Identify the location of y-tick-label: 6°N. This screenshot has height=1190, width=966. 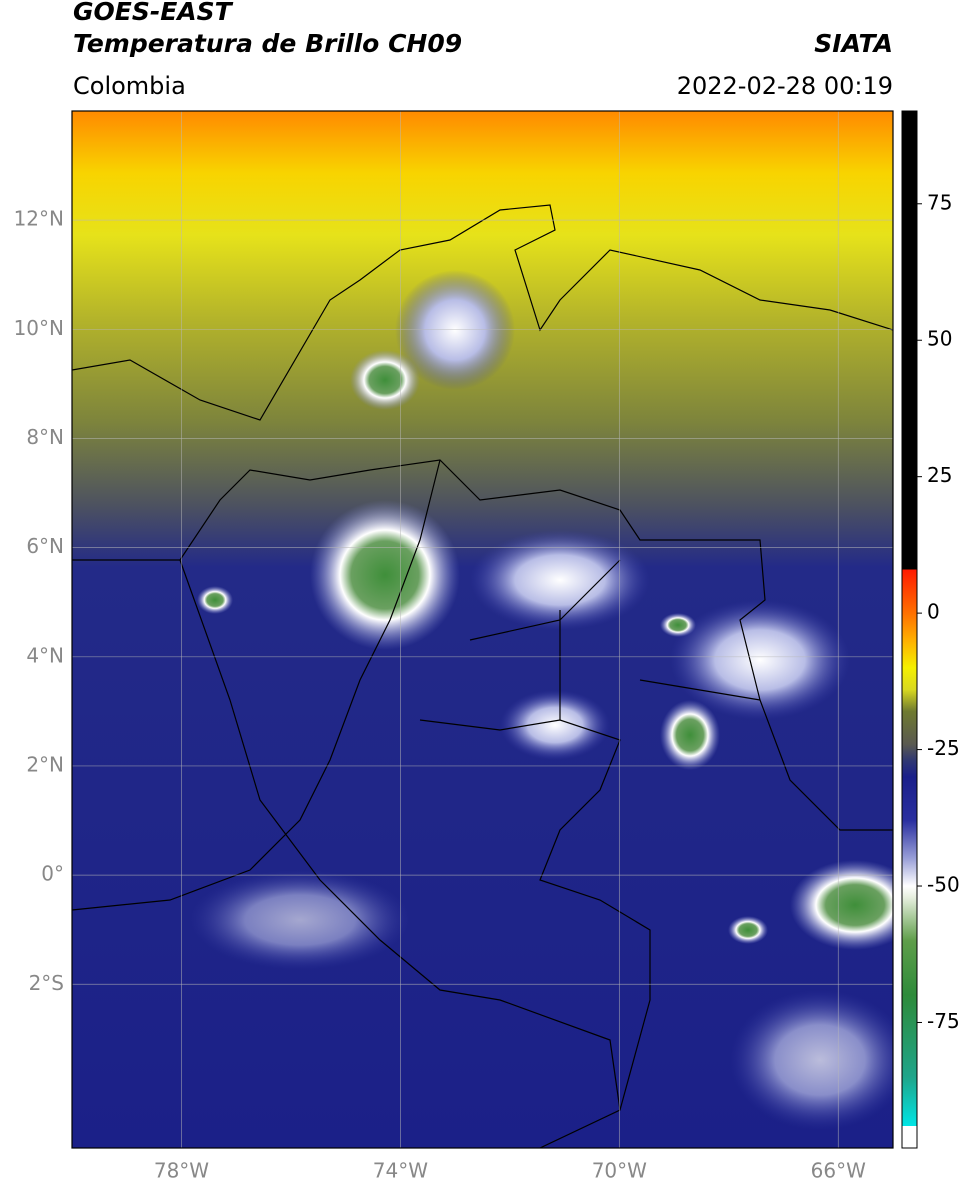
(45, 546).